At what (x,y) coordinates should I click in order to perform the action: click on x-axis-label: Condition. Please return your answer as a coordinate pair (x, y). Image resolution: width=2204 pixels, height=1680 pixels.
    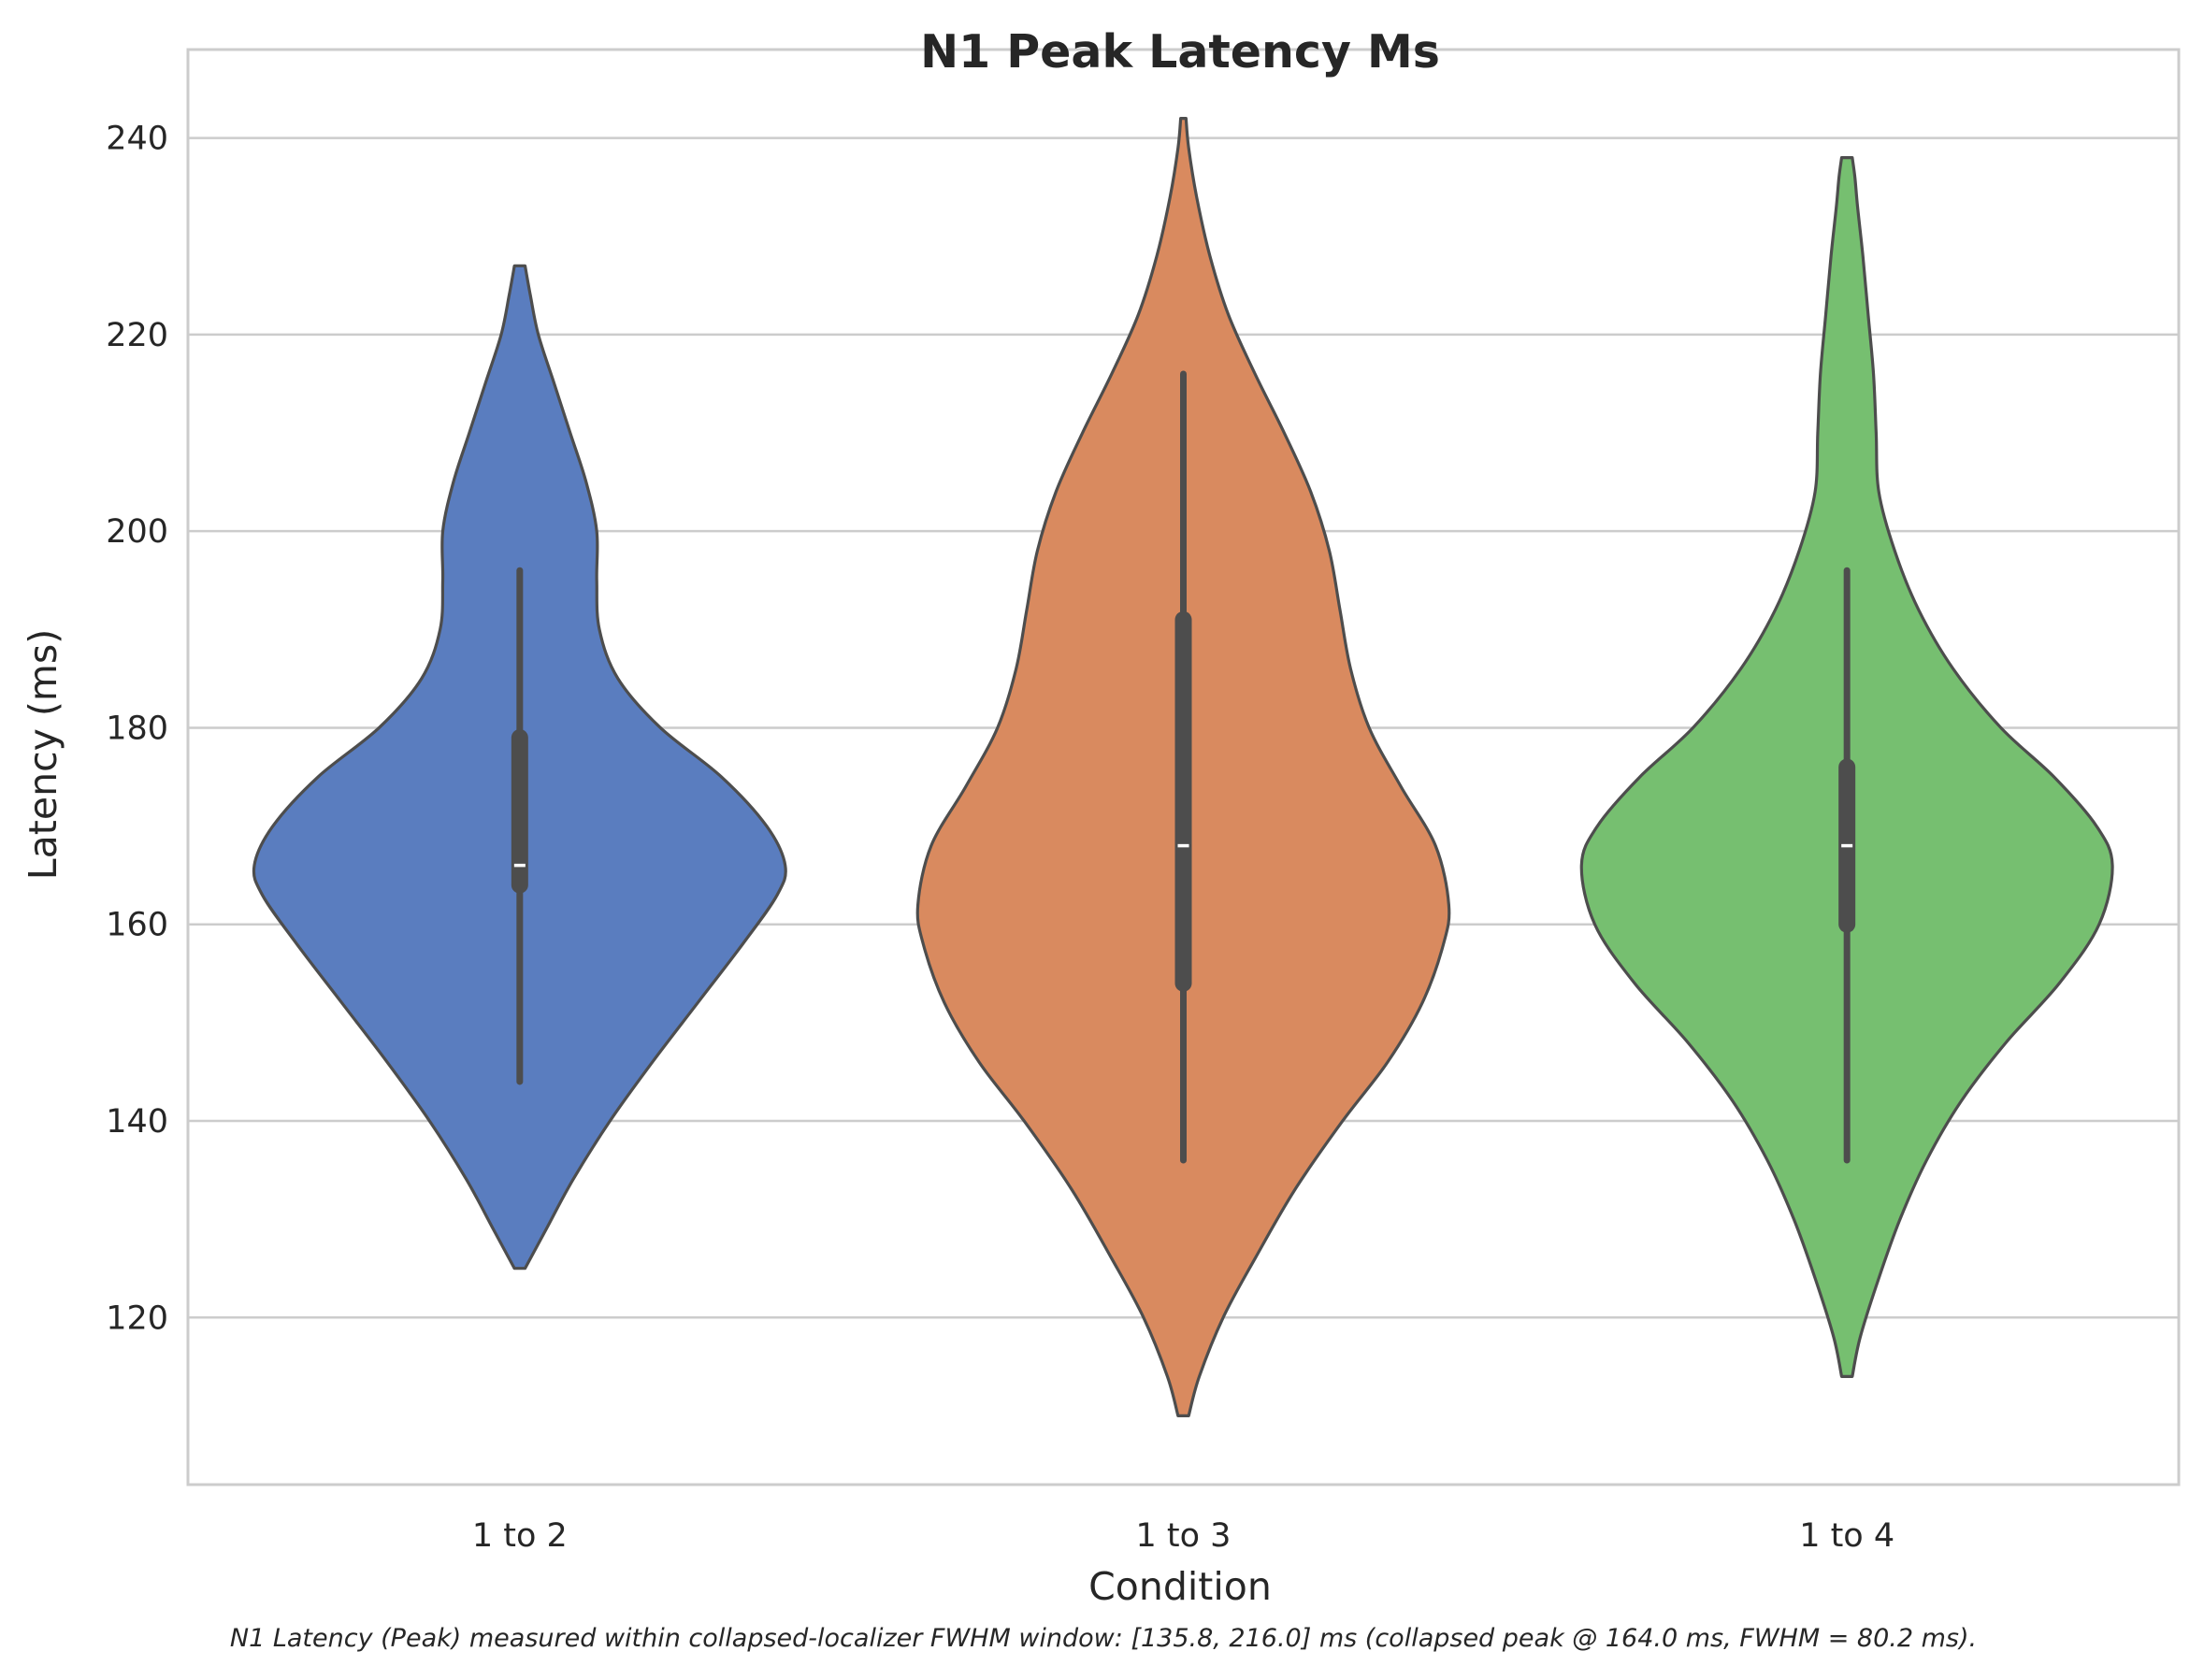
    Looking at the image, I should click on (1180, 1586).